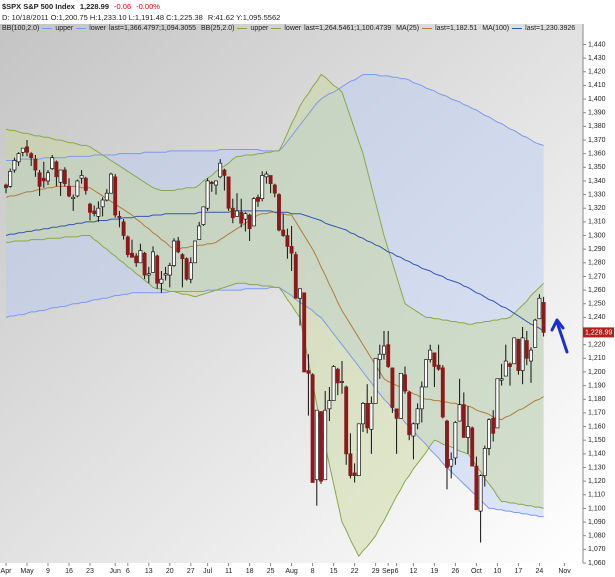 This screenshot has width=615, height=577. Describe the element at coordinates (597, 358) in the screenshot. I see `y-tick-label: 1,210` at that location.